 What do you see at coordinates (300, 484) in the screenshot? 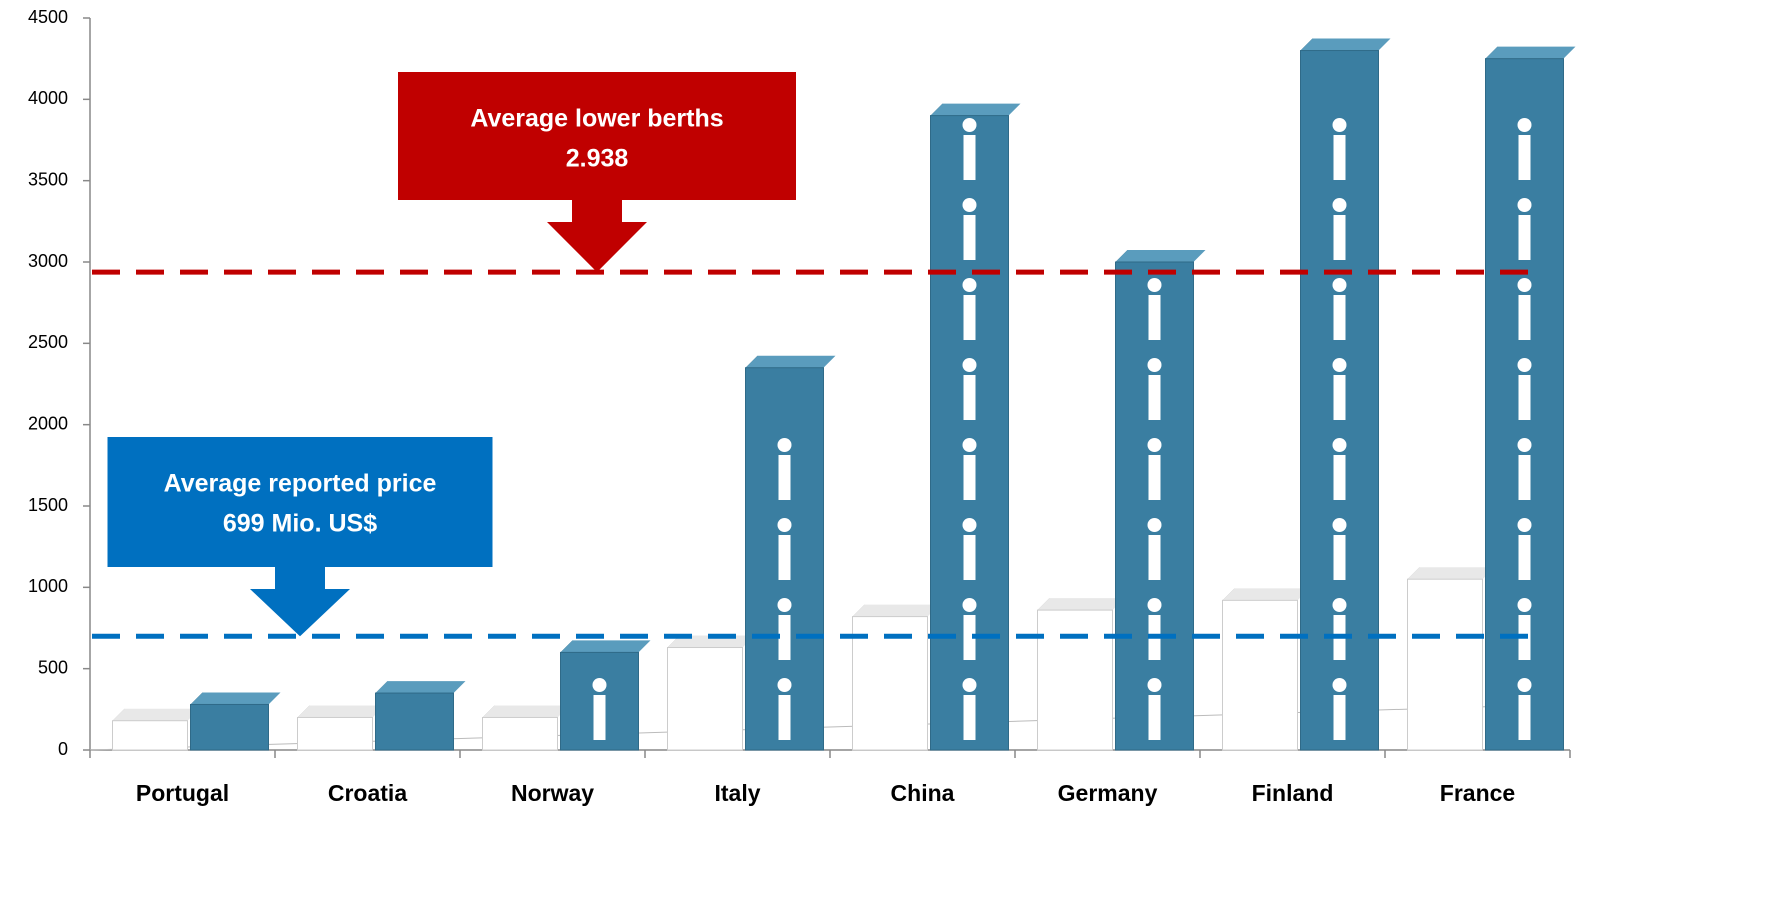
I see `annotation-text: Average reported price` at bounding box center [300, 484].